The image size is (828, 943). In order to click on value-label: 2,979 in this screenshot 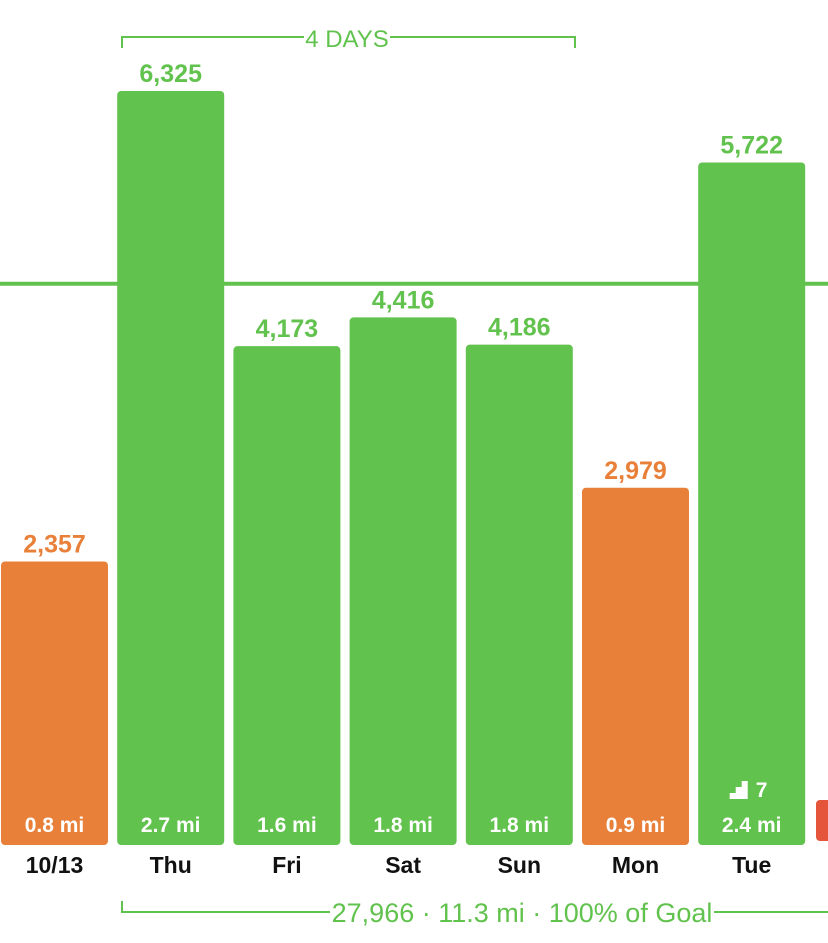, I will do `click(635, 471)`.